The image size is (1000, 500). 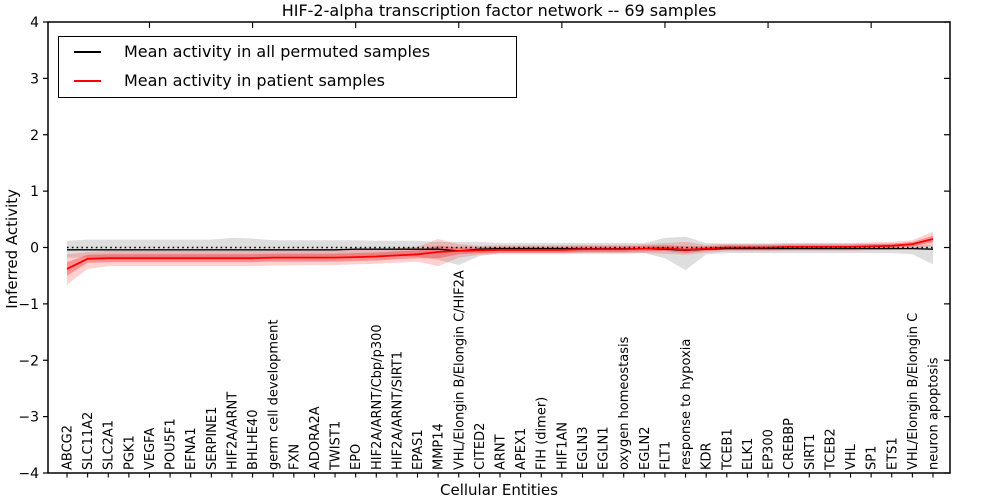 I want to click on legend-line-swatch-patient, so click(x=87, y=80).